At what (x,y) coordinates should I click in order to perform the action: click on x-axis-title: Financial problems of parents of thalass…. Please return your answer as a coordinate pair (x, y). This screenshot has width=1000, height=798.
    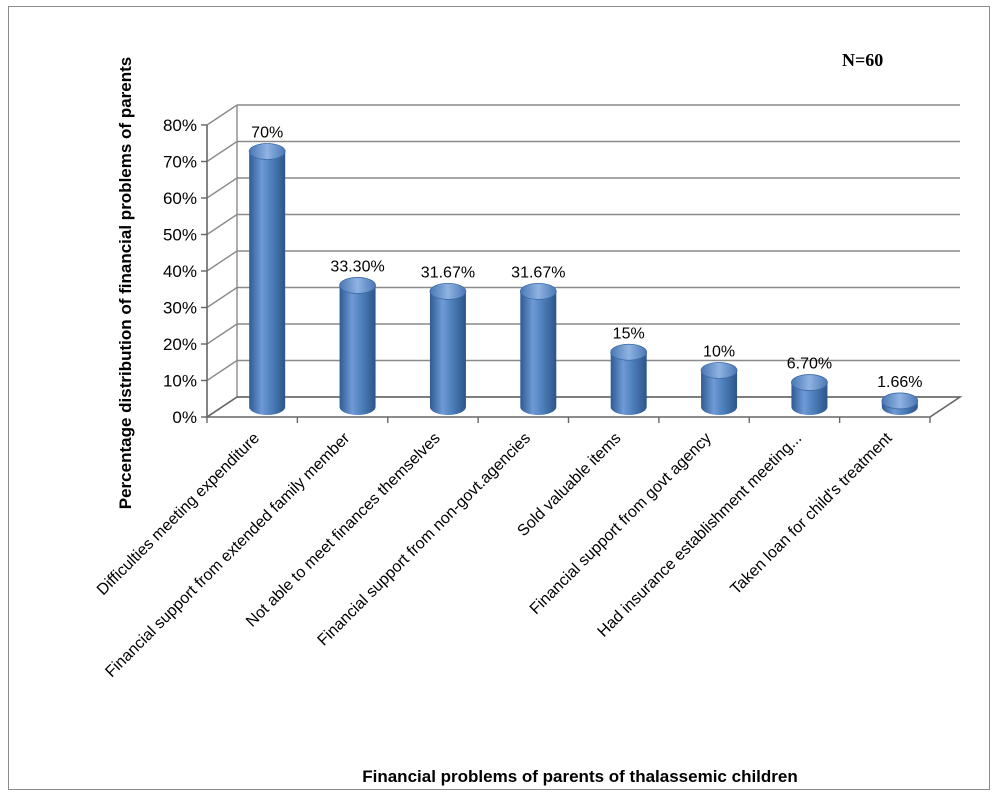
    Looking at the image, I should click on (580, 776).